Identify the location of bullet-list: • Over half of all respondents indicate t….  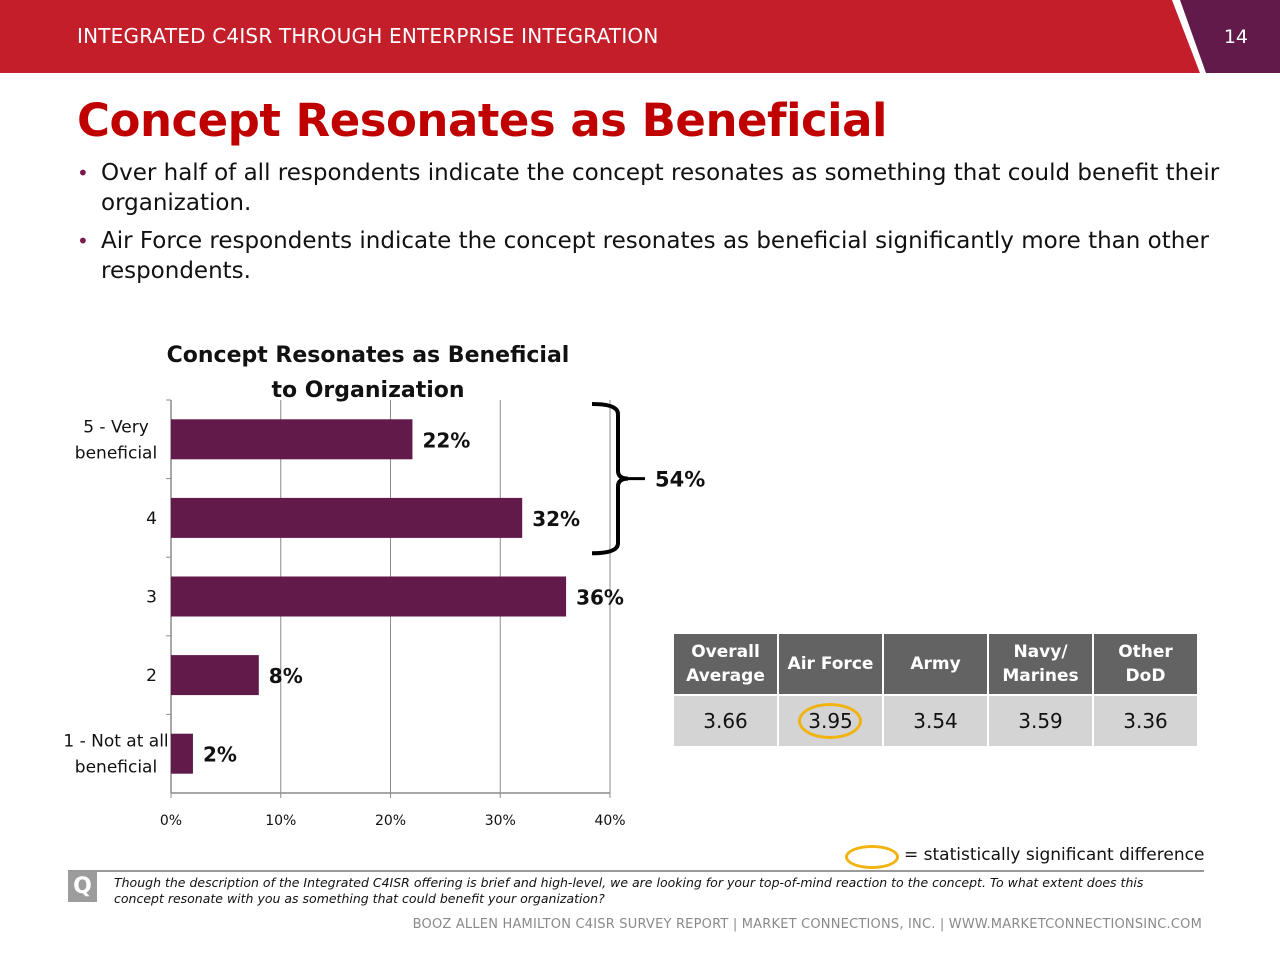
(652, 226).